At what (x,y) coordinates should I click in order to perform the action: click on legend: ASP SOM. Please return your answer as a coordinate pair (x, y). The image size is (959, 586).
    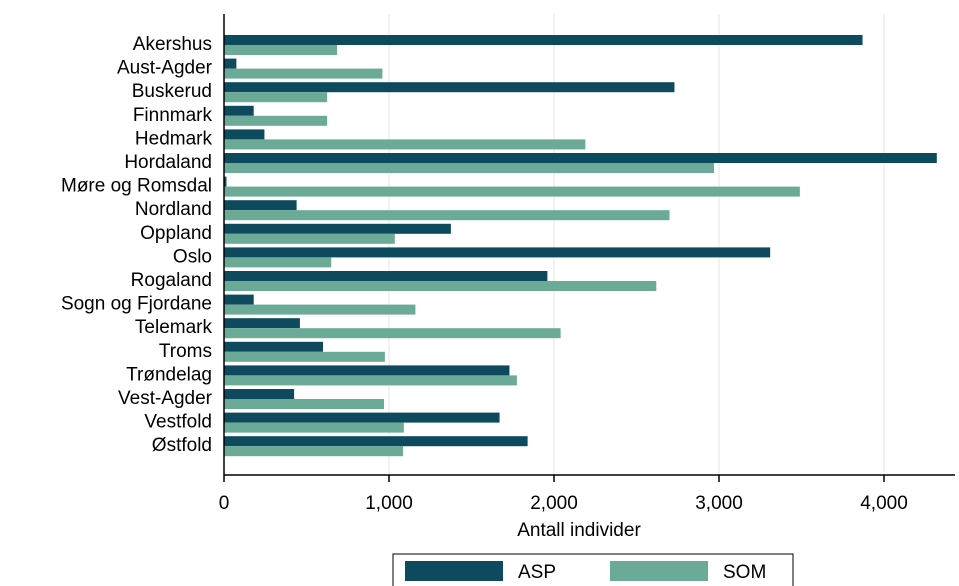
    Looking at the image, I should click on (593, 569).